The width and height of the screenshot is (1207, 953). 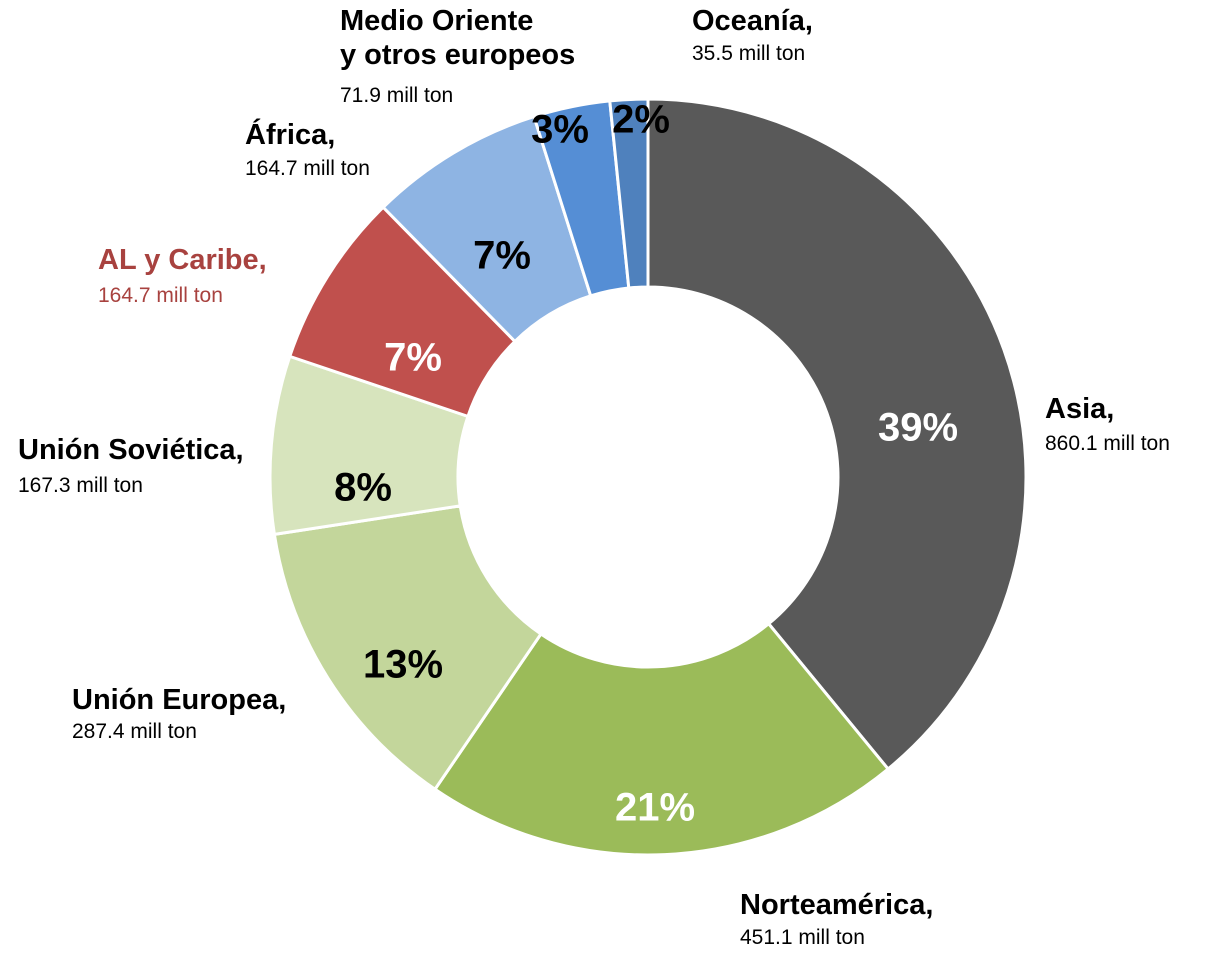 What do you see at coordinates (655, 807) in the screenshot?
I see `percent-label: 21%` at bounding box center [655, 807].